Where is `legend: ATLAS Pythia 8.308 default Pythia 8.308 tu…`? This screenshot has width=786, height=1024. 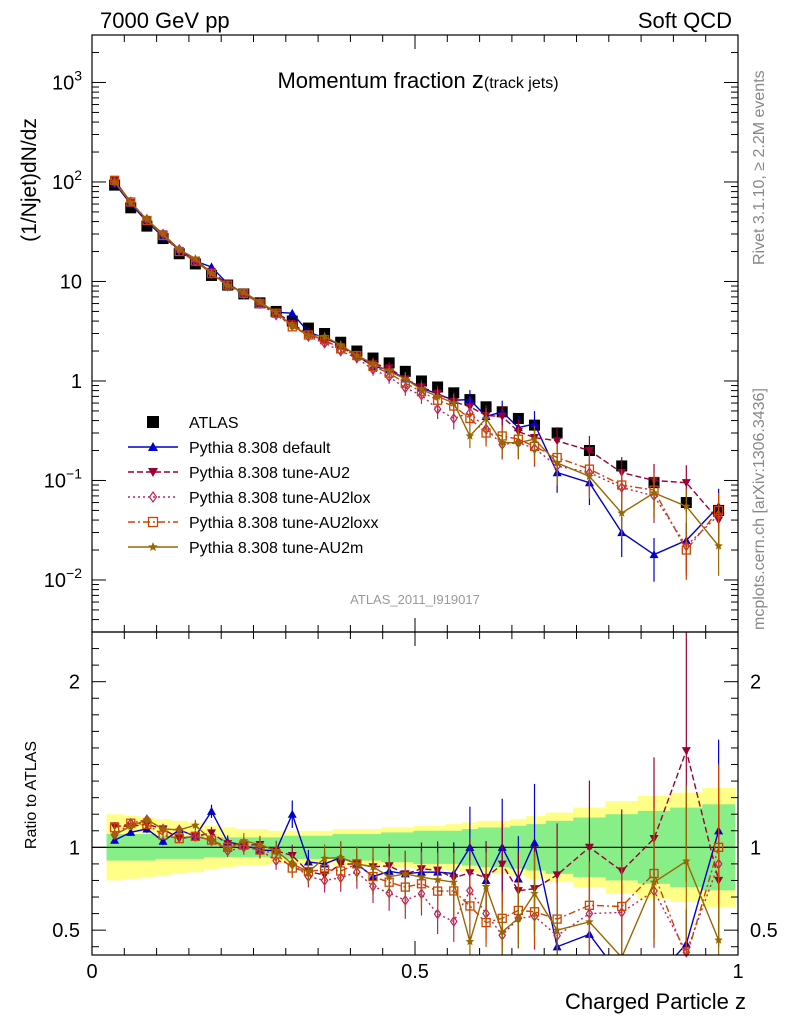
legend: ATLAS Pythia 8.308 default Pythia 8.308 tu… is located at coordinates (253, 486).